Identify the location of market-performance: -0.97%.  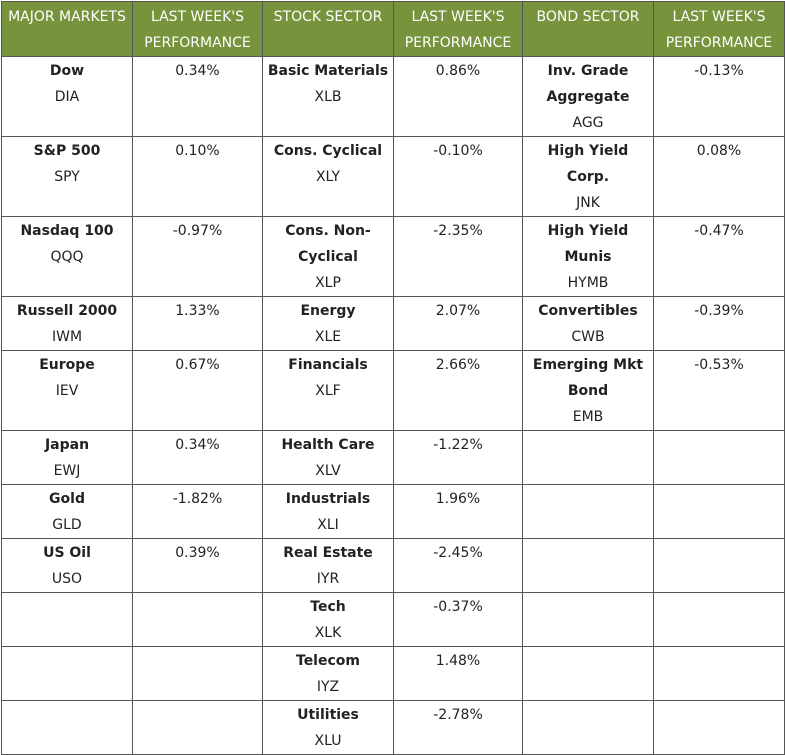
(197, 256).